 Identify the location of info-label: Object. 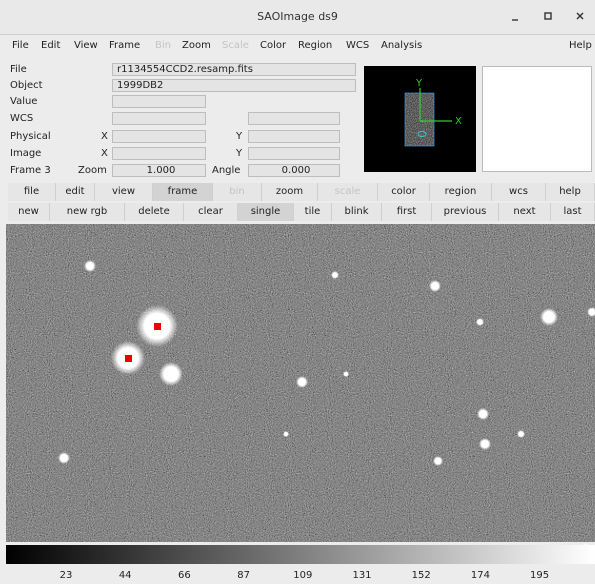
(26, 85).